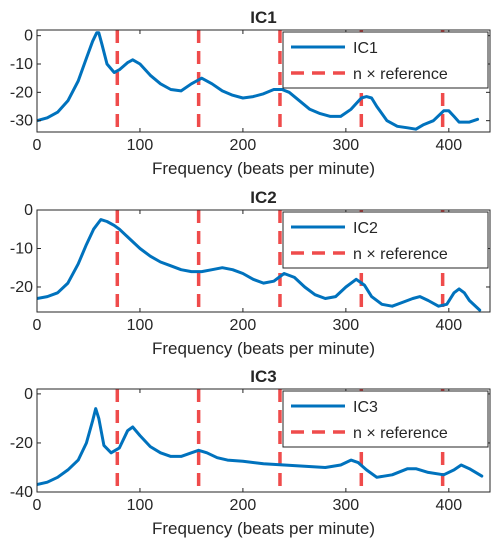 The image size is (500, 550). What do you see at coordinates (21, 121) in the screenshot?
I see `y-tick-label: -30` at bounding box center [21, 121].